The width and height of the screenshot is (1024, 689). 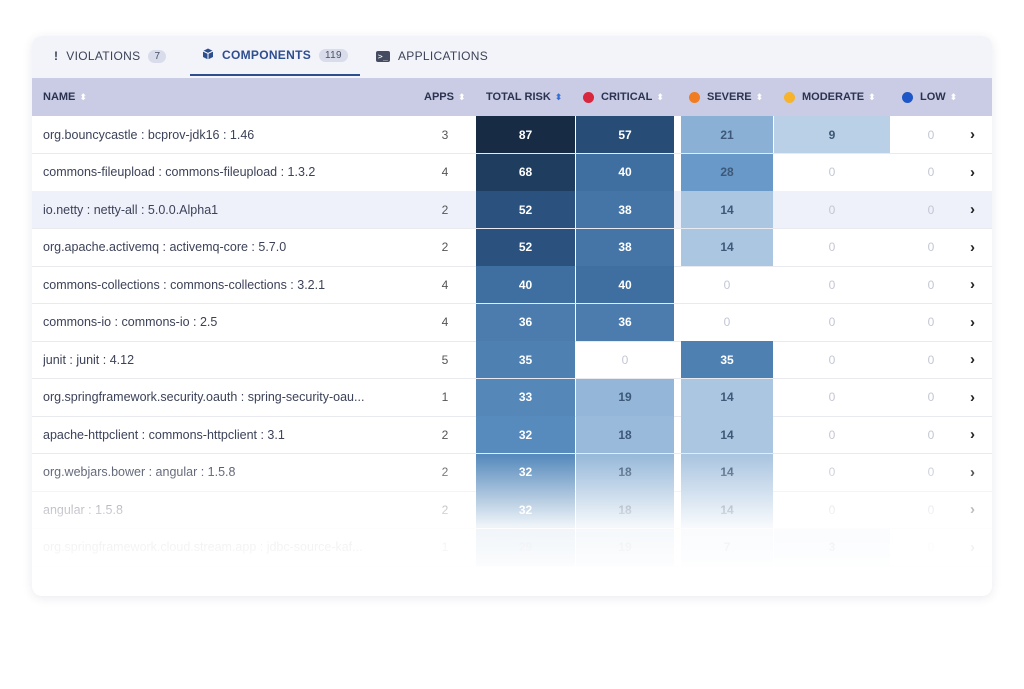 I want to click on table-row: angular : 1.5.8 2 32 18 14 0 0 ›, so click(x=512, y=510).